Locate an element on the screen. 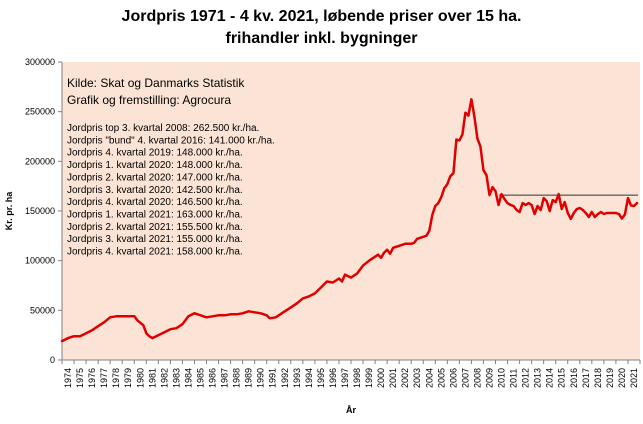 The width and height of the screenshot is (643, 424). x-tick-label: 2021 is located at coordinates (634, 378).